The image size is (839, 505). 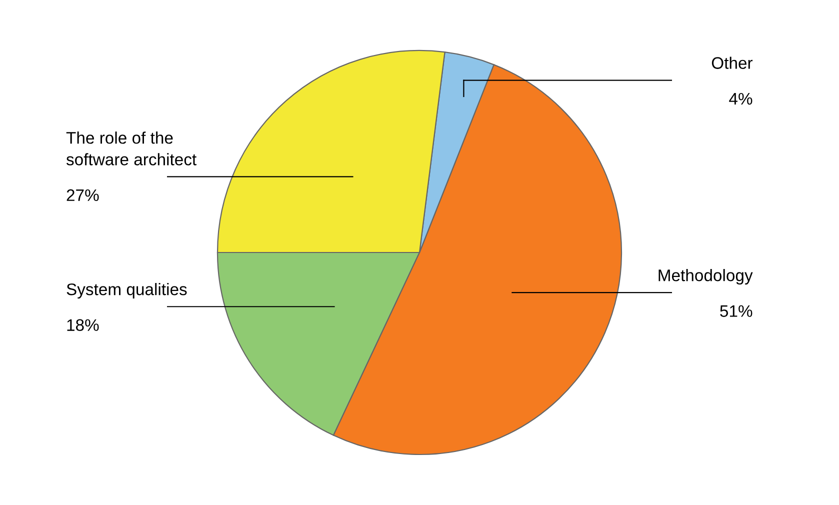 What do you see at coordinates (131, 149) in the screenshot?
I see `slice-label: The role of the software architect` at bounding box center [131, 149].